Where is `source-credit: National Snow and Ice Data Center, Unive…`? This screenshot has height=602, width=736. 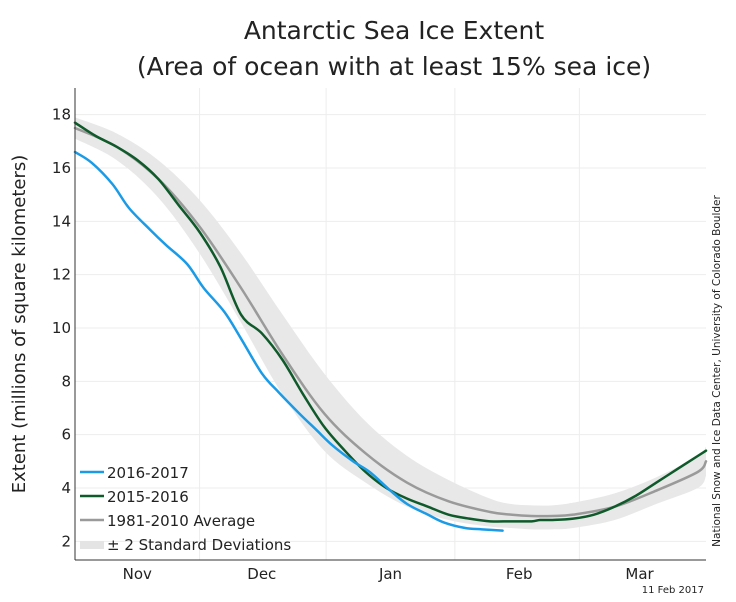
source-credit: National Snow and Ice Data Center, Unive… is located at coordinates (717, 371).